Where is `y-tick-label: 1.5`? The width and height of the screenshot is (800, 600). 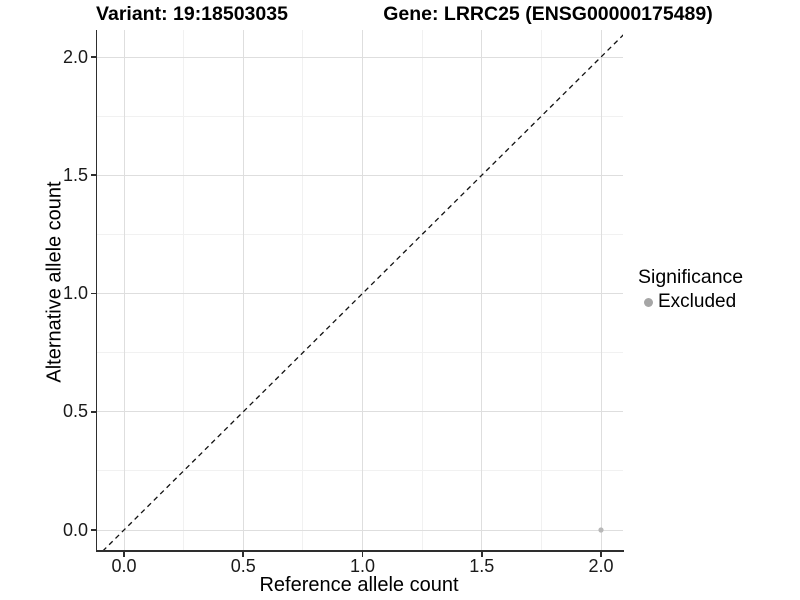
y-tick-label: 1.5 is located at coordinates (75, 174).